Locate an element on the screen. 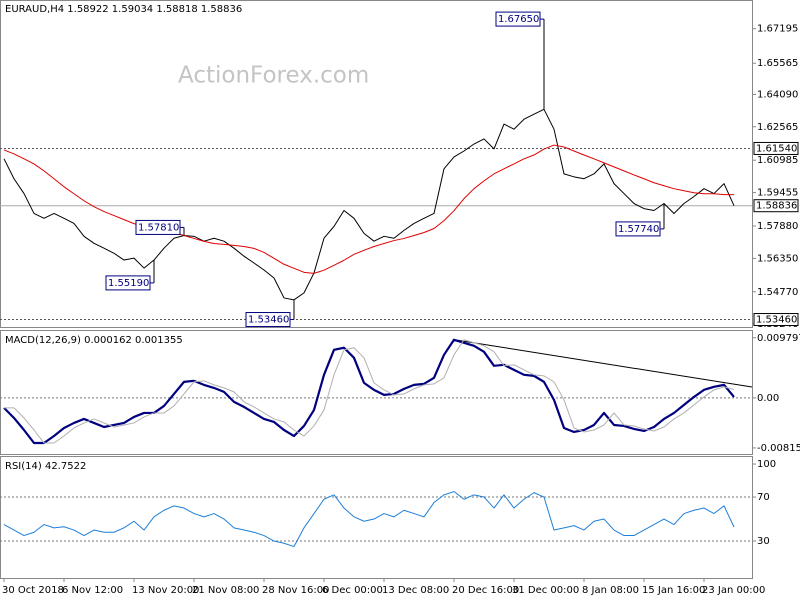  y-tick-label: 100 is located at coordinates (766, 464).